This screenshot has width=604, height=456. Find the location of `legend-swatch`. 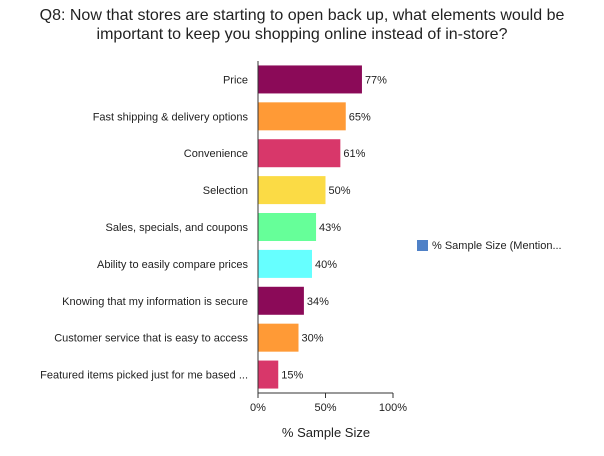

legend-swatch is located at coordinates (422, 245).